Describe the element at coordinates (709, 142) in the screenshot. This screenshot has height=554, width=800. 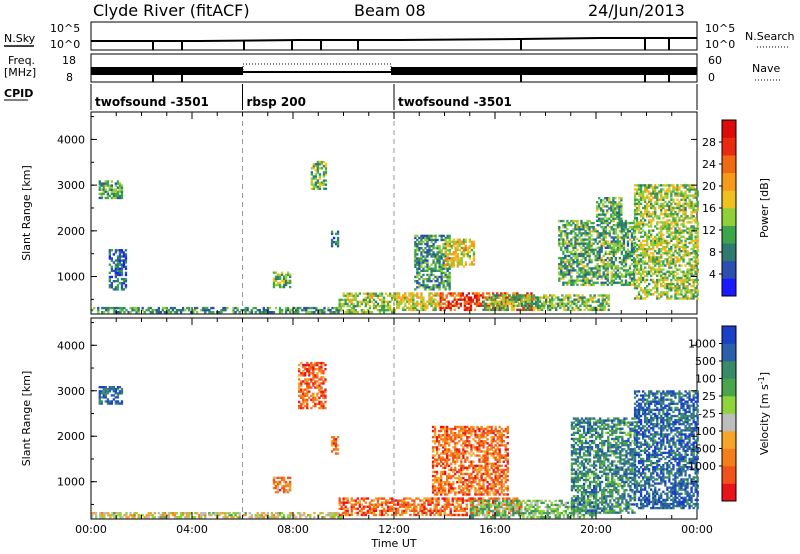
I see `power-colorbar-tick-label: 28` at that location.